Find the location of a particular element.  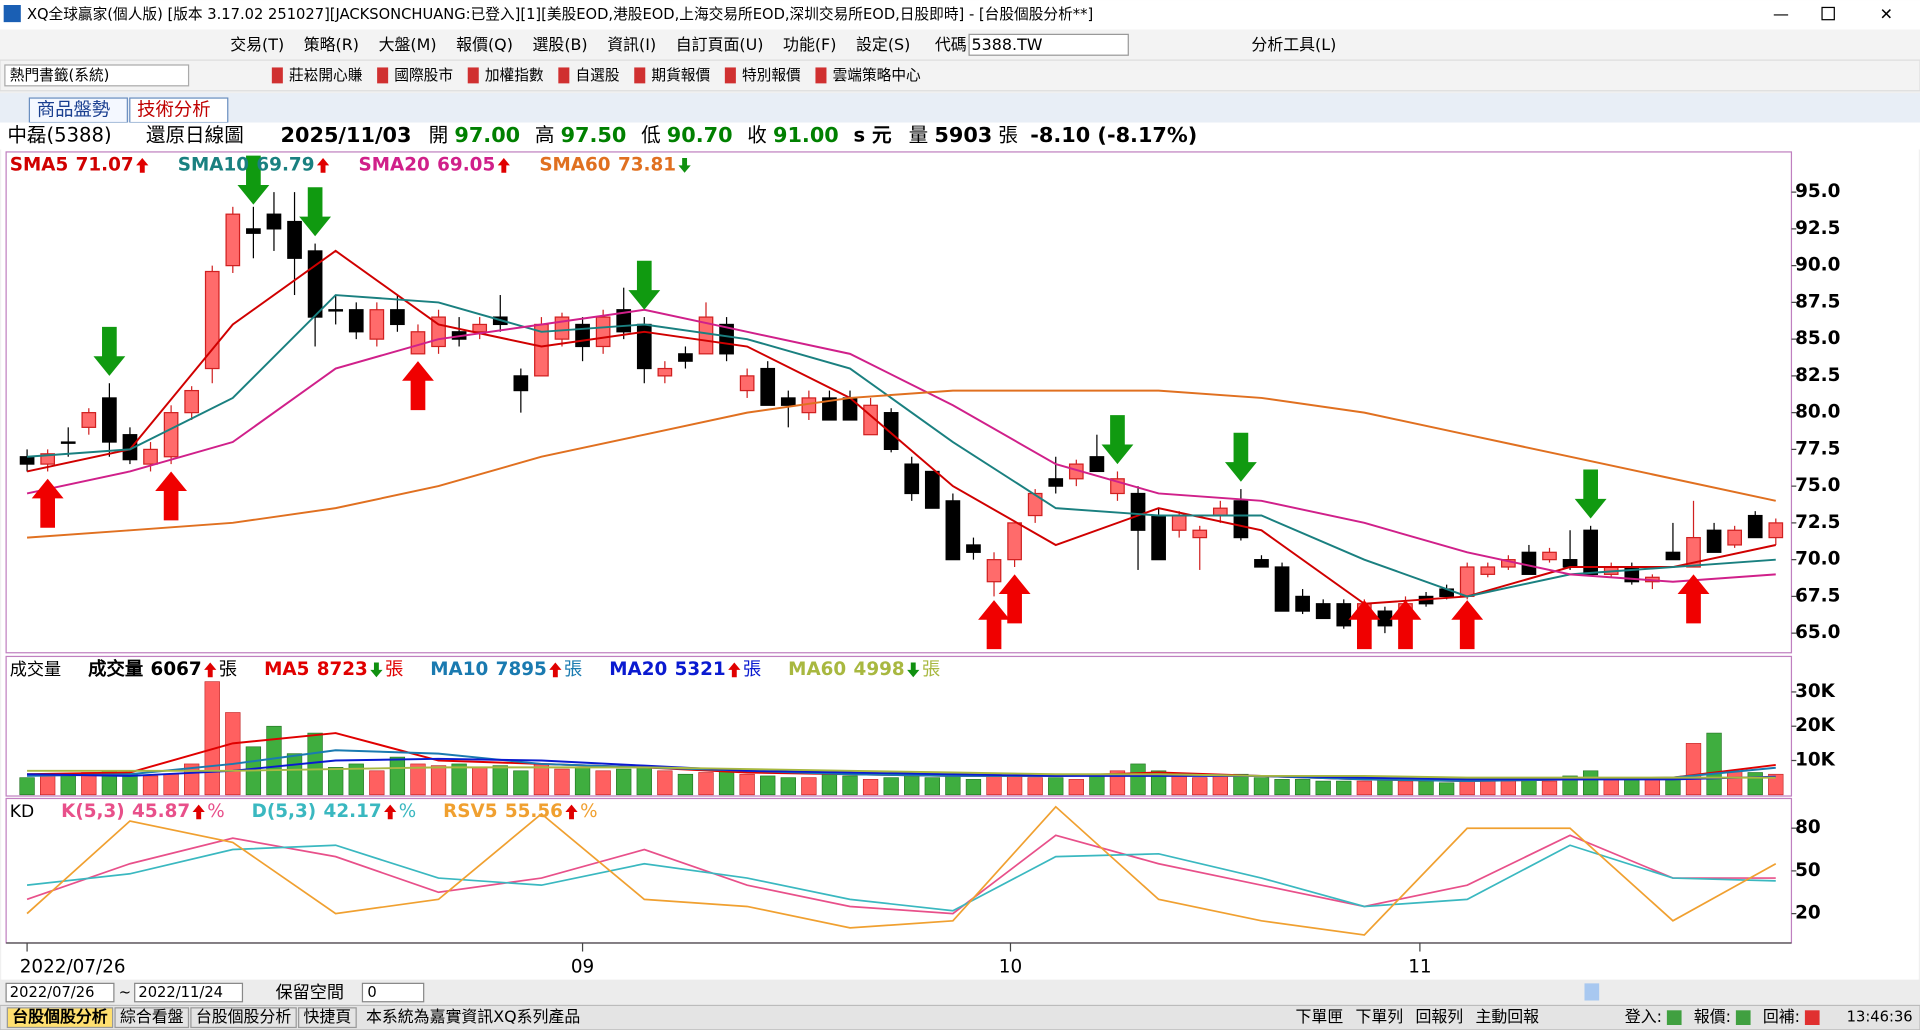

status-button: 下單列 is located at coordinates (1379, 1016).